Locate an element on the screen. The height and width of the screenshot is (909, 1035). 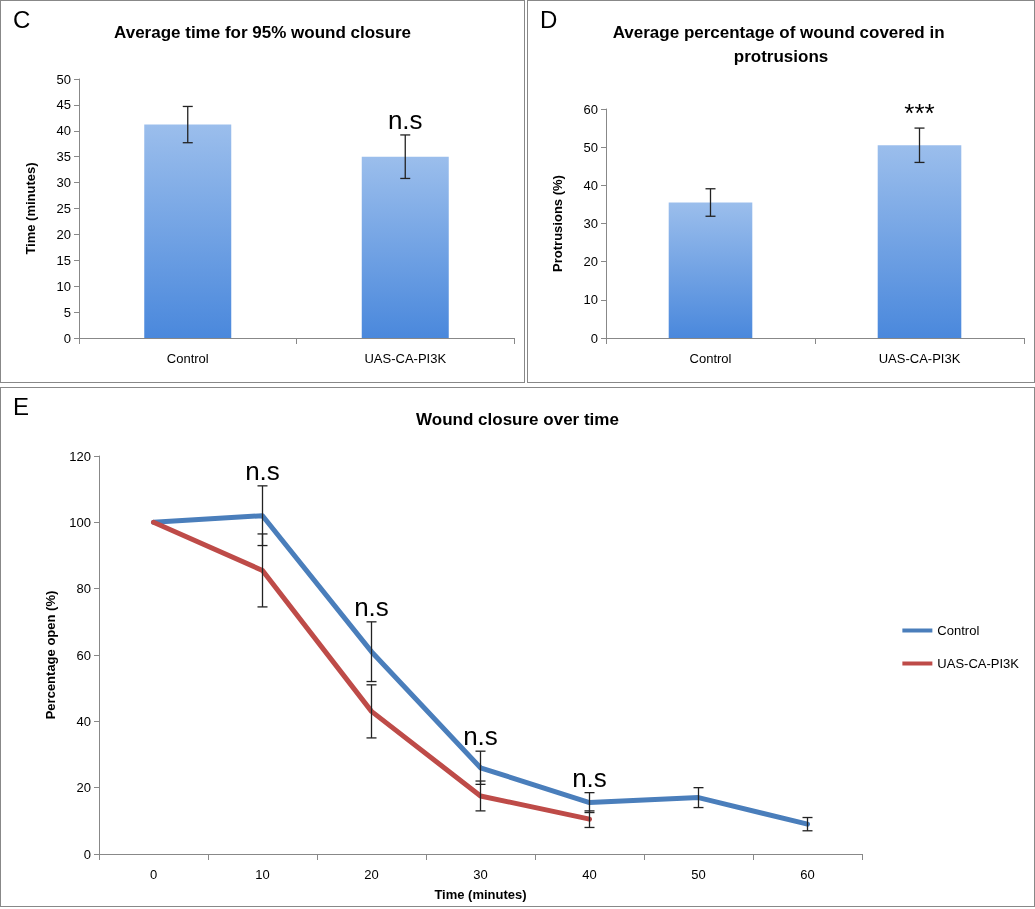
y-tick-label: 5 is located at coordinates (67, 312).